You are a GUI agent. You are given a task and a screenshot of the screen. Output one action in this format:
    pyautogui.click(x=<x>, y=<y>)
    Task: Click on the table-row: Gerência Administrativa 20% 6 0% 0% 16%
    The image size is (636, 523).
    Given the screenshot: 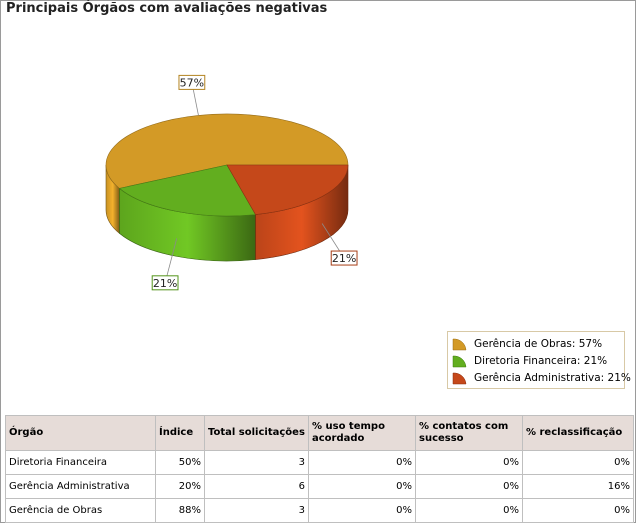 What is the action you would take?
    pyautogui.click(x=319, y=486)
    